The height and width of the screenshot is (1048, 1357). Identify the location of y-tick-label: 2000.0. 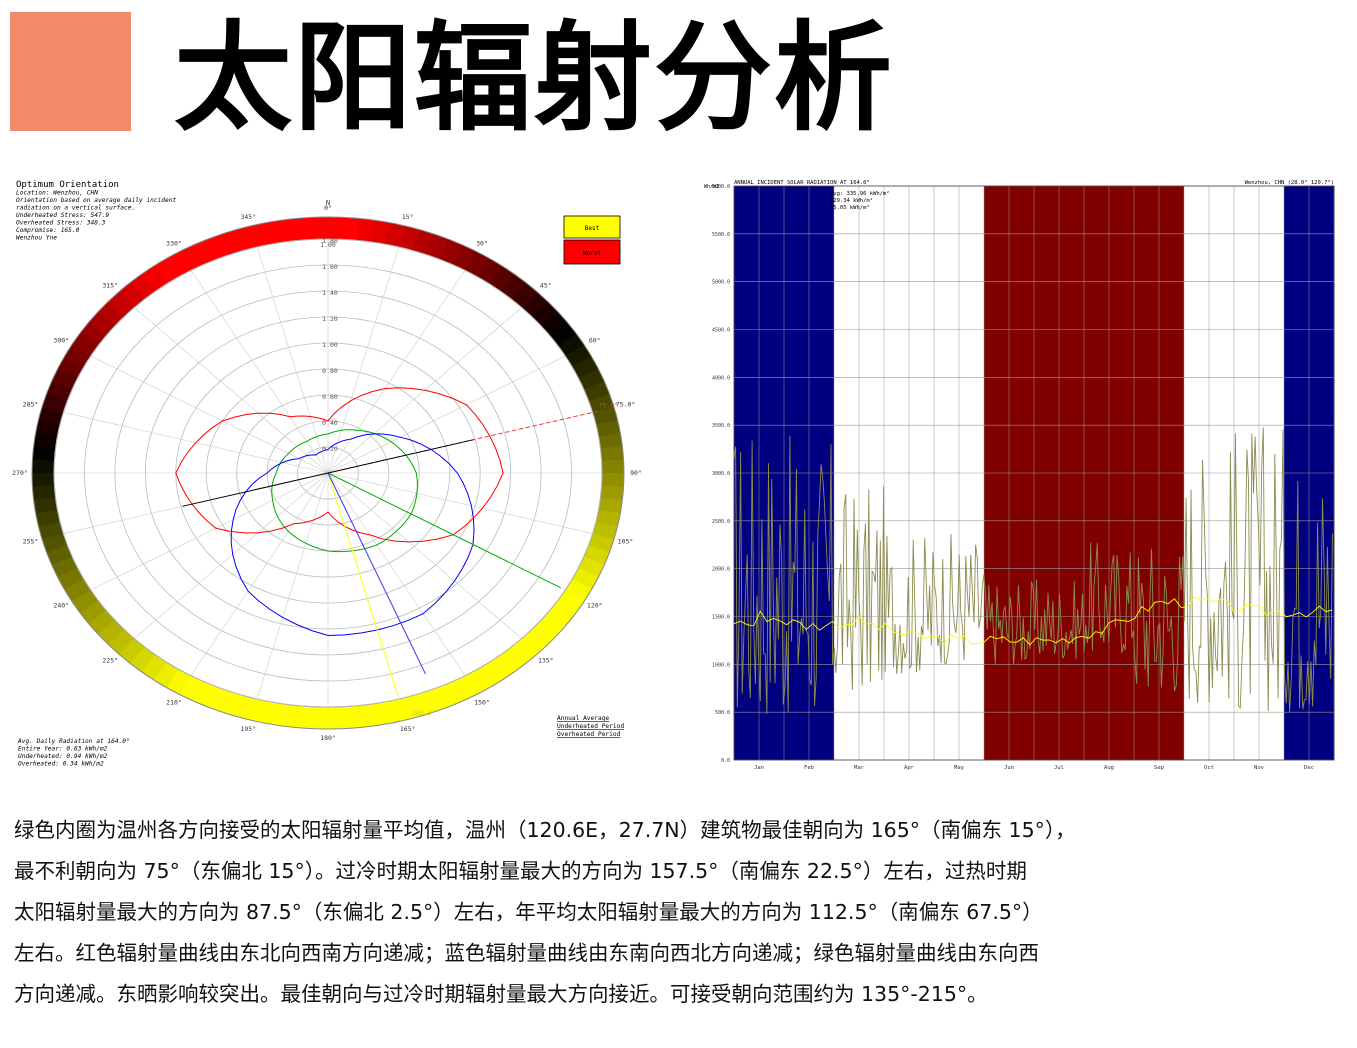
(721, 570).